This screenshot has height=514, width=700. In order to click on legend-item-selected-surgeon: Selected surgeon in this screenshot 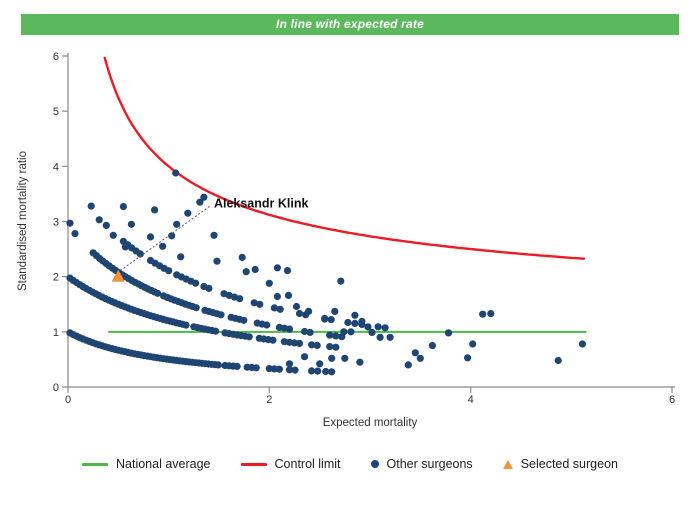, I will do `click(560, 464)`.